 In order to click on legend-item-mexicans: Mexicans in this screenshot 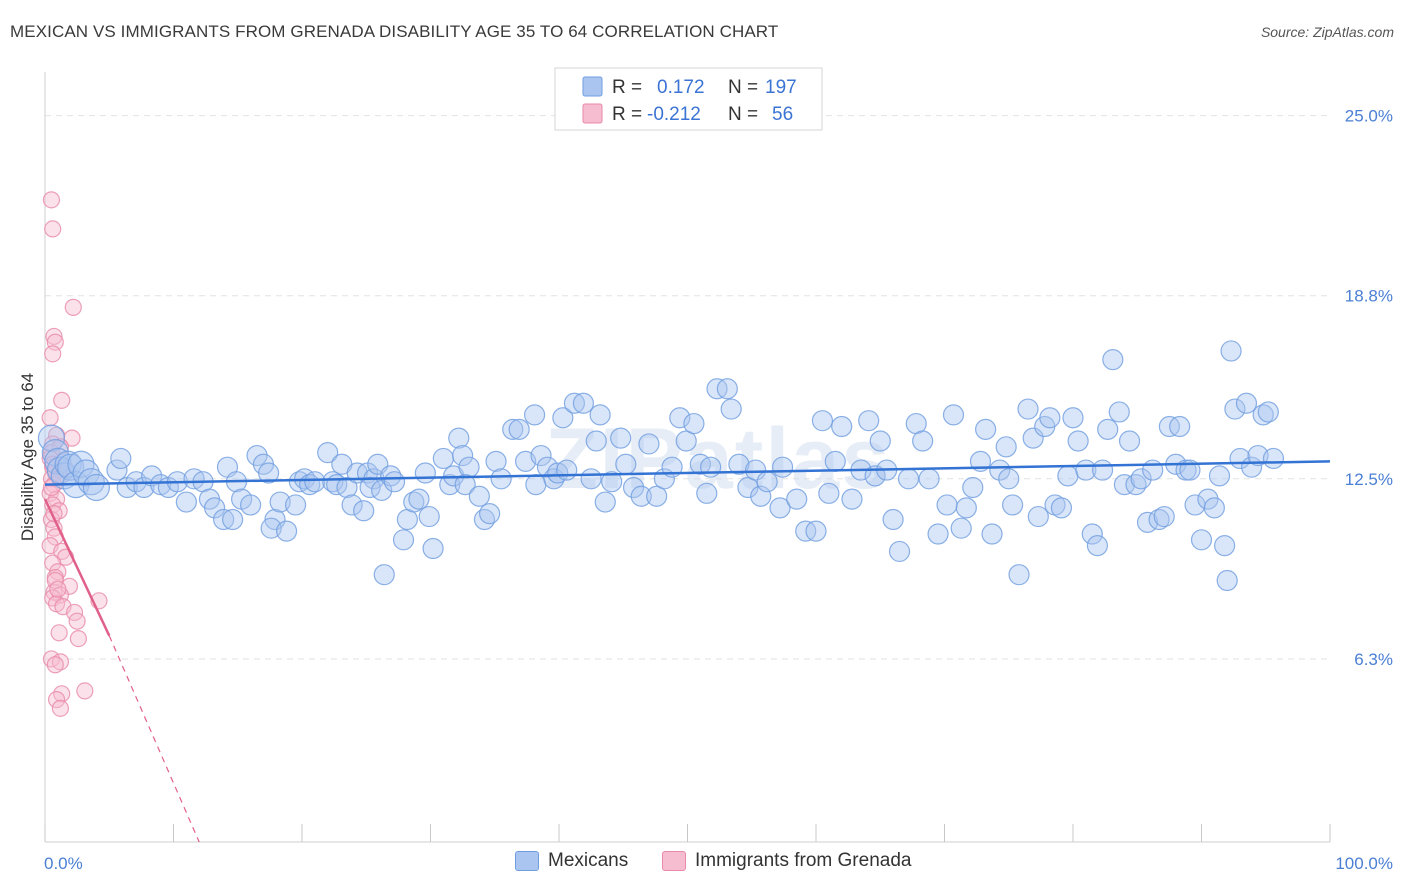, I will do `click(571, 861)`.